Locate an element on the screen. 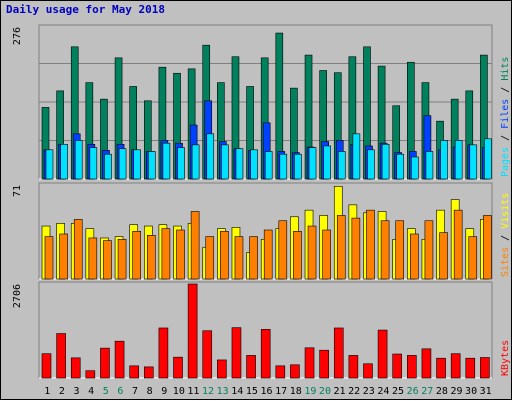  x-tick-label: 5 is located at coordinates (106, 391).